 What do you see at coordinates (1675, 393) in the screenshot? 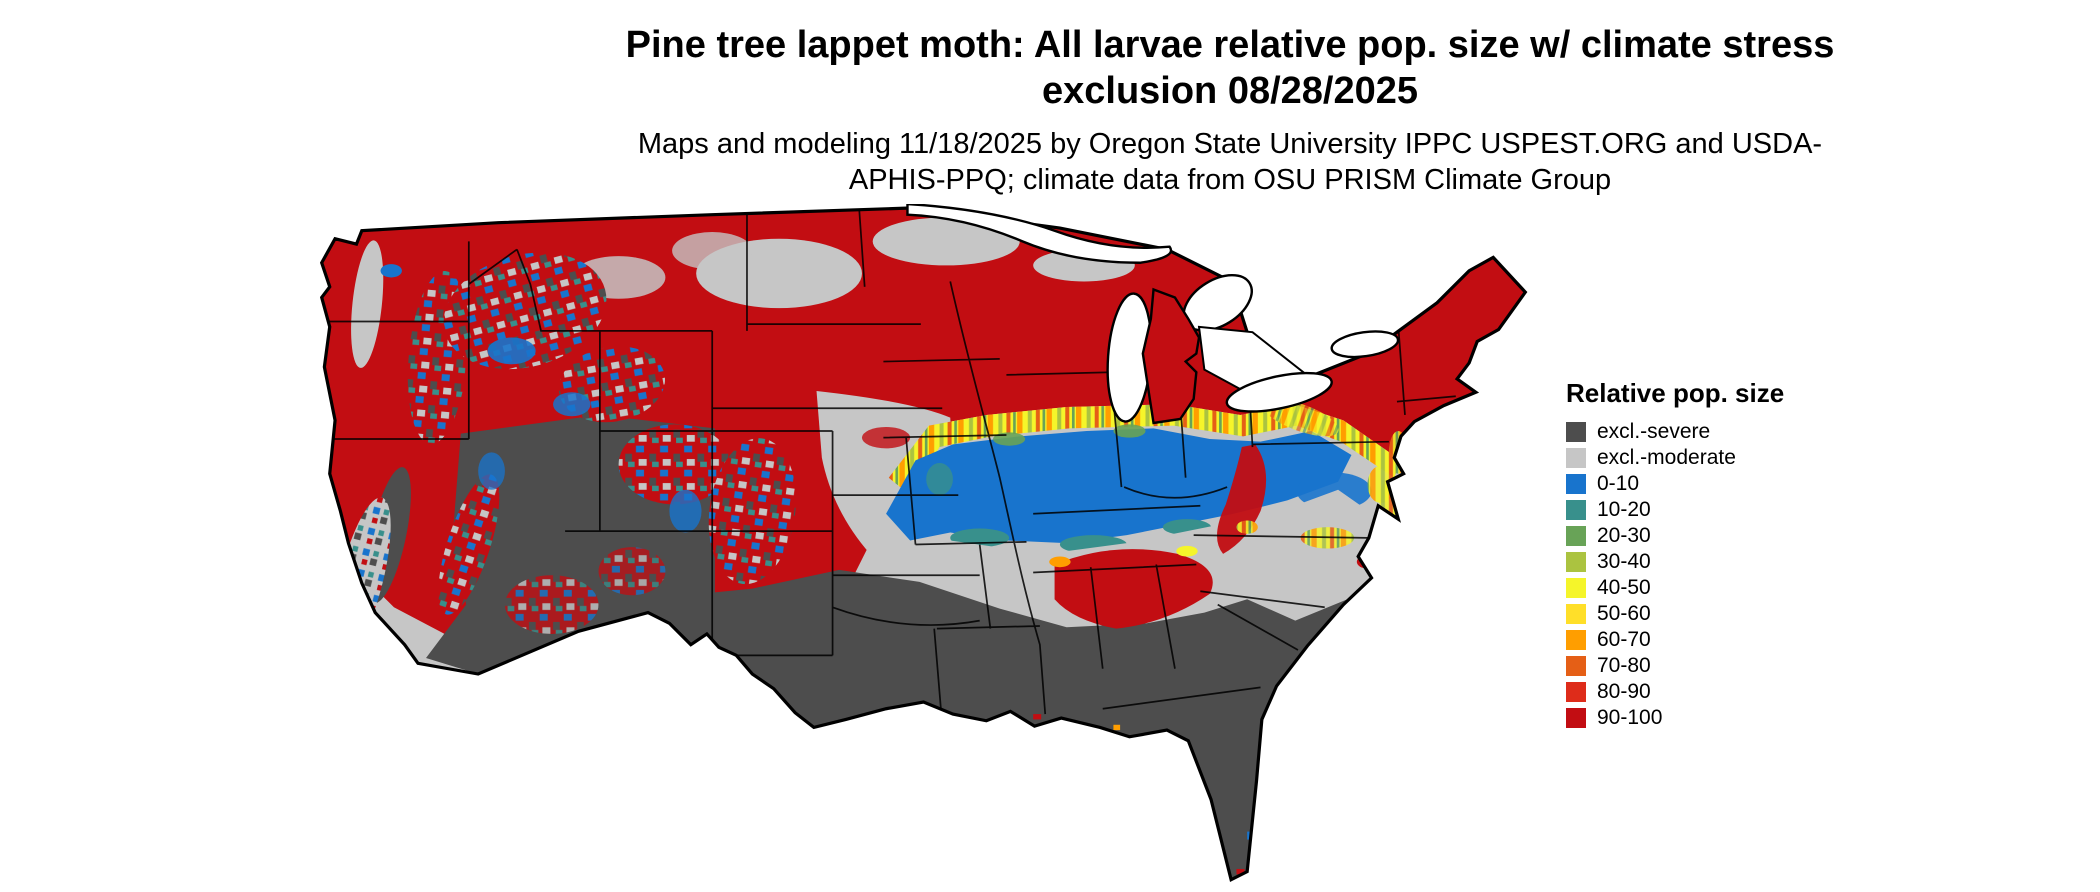
I see `legend-title: Relative pop. size` at bounding box center [1675, 393].